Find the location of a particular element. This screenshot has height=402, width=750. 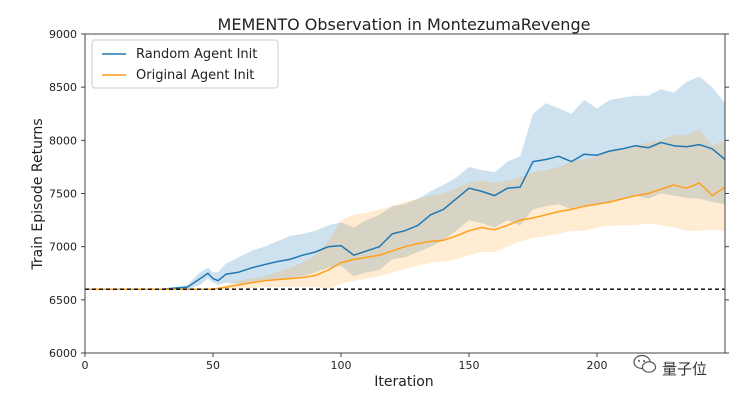

y-axis-label: Train Episode Returns is located at coordinates (38, 194).